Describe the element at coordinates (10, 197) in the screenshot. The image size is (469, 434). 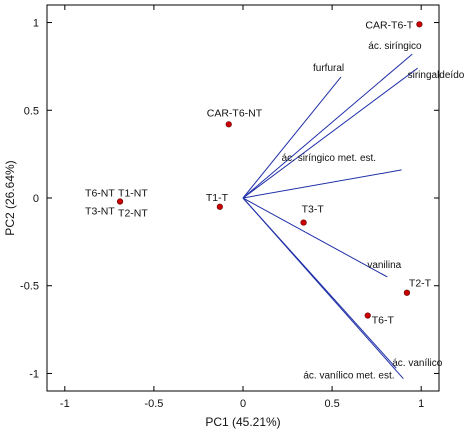
I see `y-axis-label: PC2 (26.64%)` at that location.